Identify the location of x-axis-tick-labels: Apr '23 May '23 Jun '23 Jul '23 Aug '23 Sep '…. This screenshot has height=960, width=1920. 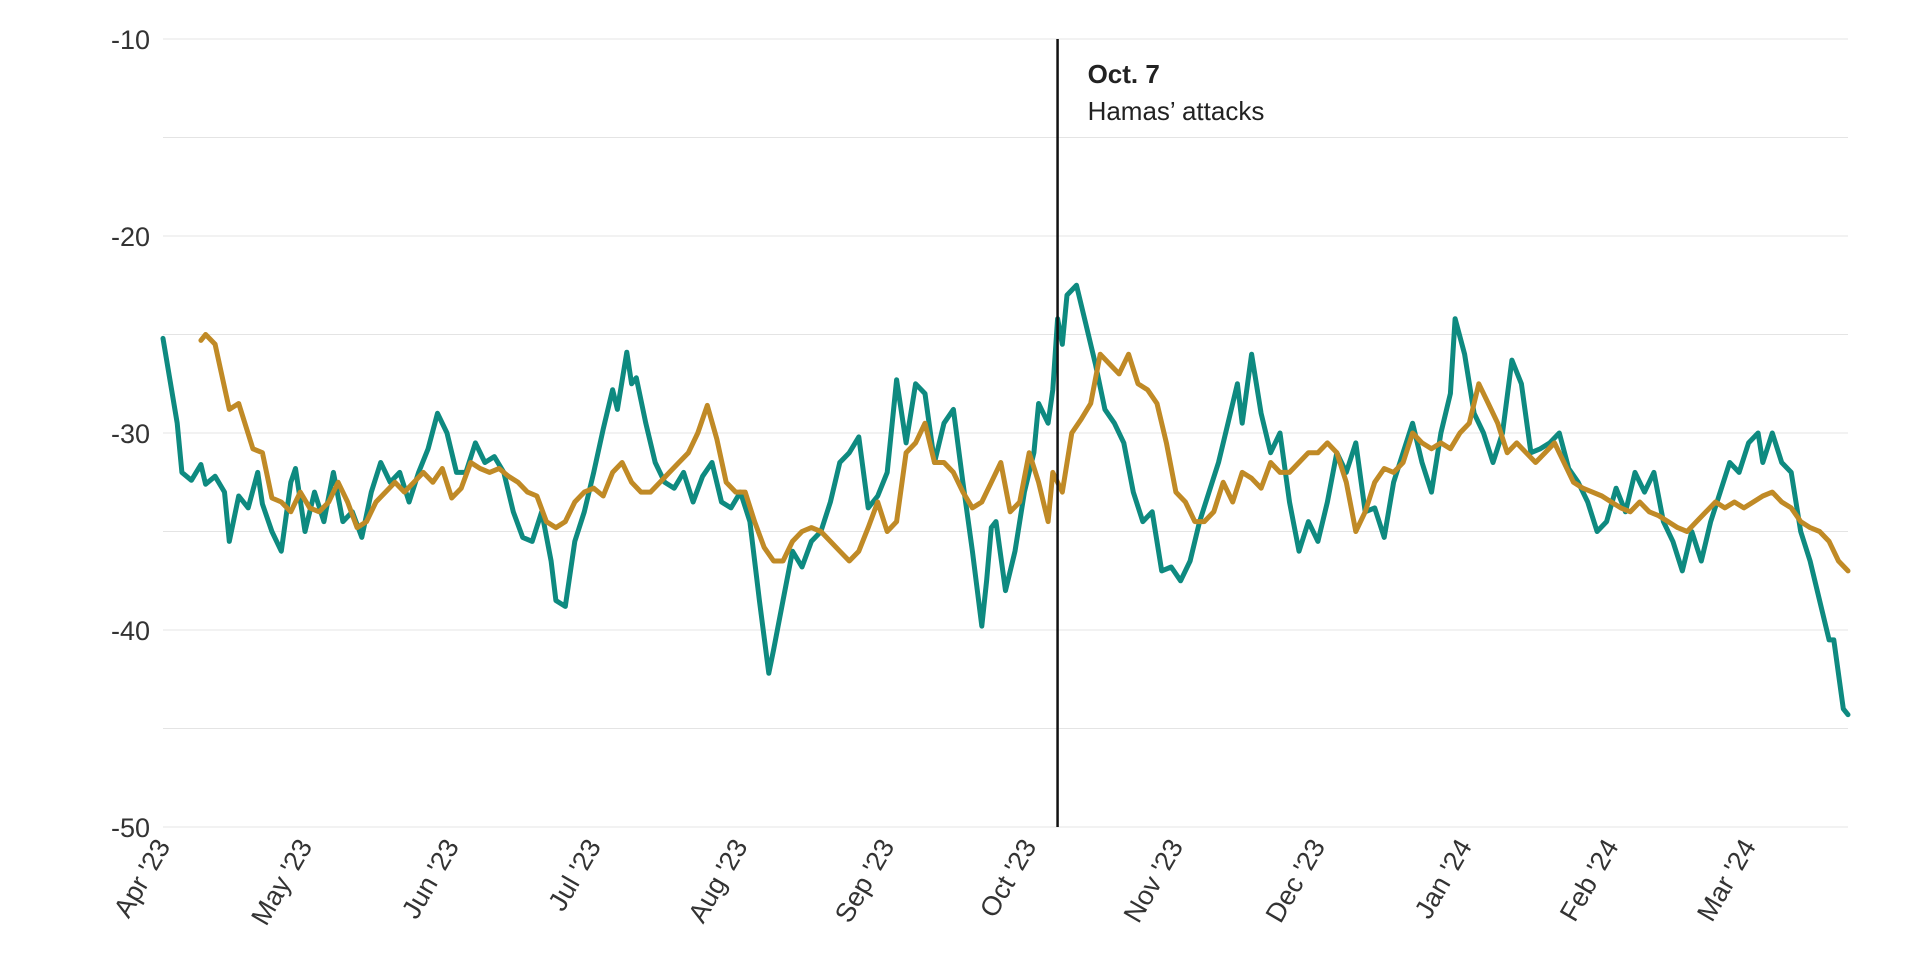
(935, 882).